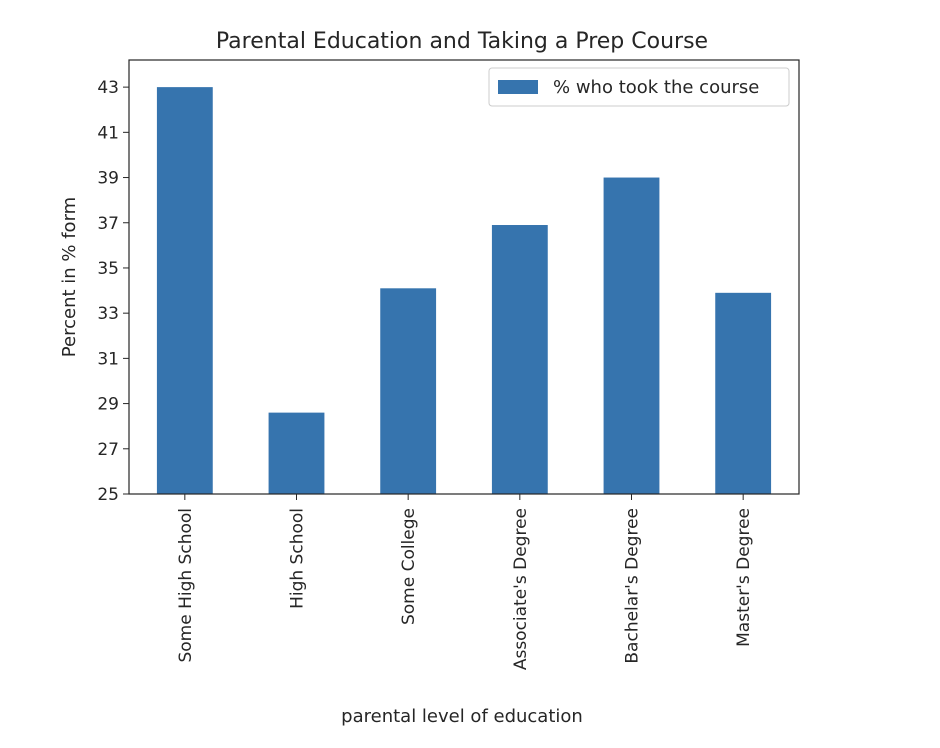 Image resolution: width=940 pixels, height=748 pixels. What do you see at coordinates (108, 495) in the screenshot?
I see `y-tick-label: 25` at bounding box center [108, 495].